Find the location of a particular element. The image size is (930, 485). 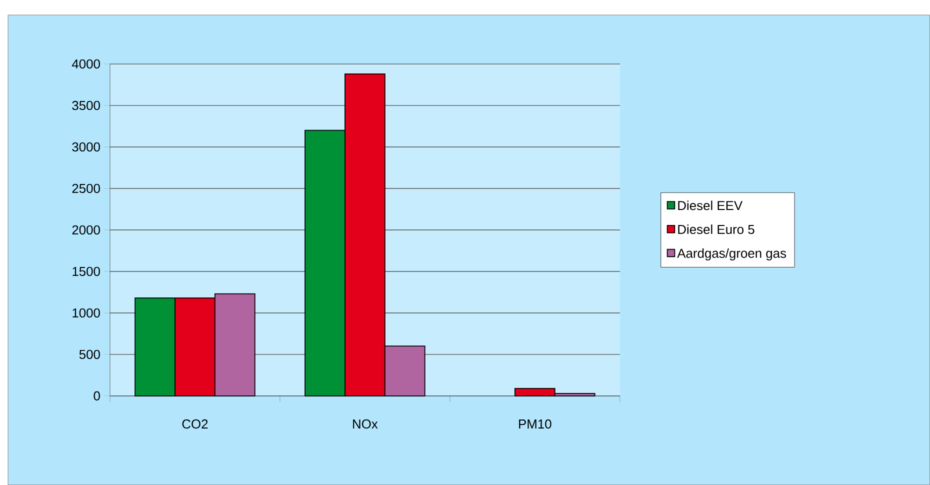

x-tick-label: CO2 is located at coordinates (195, 424).